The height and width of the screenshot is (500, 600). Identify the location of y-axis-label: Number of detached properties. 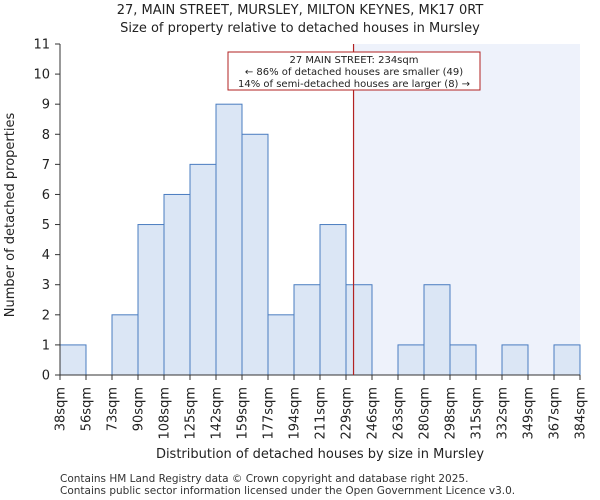
(10, 215).